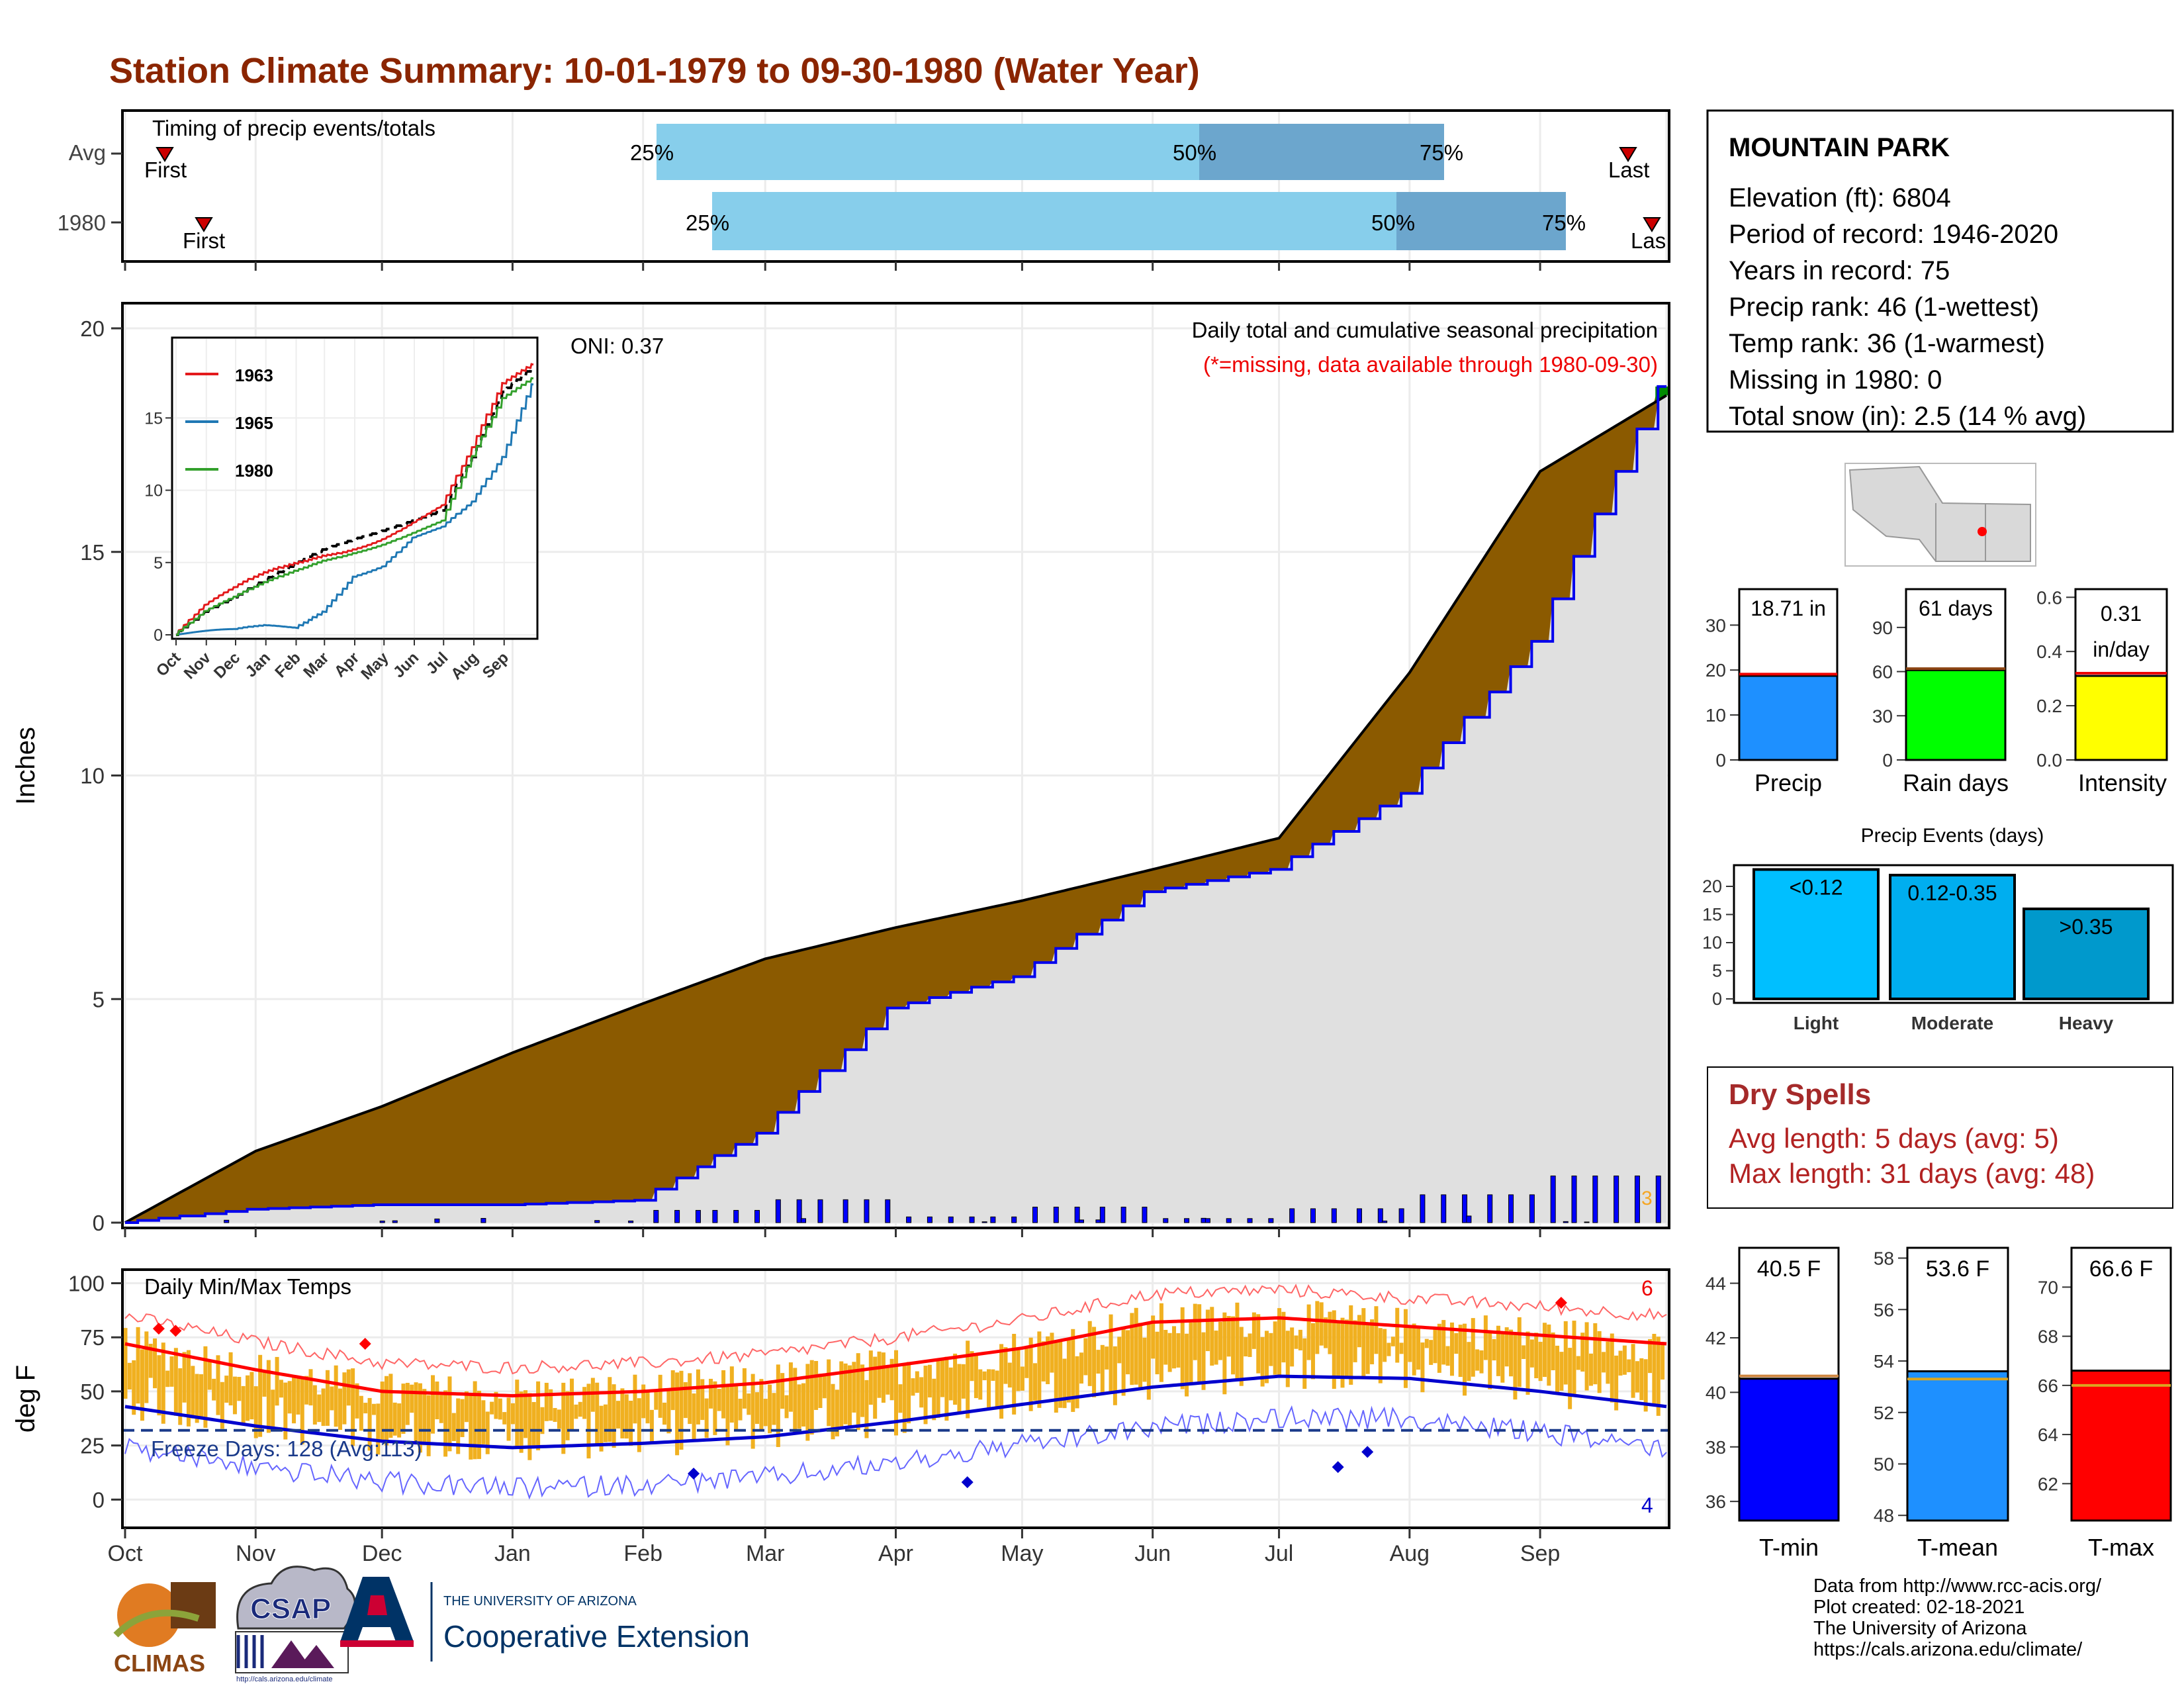  What do you see at coordinates (1952, 836) in the screenshot?
I see `precip-events-title: Precip Events (days)` at bounding box center [1952, 836].